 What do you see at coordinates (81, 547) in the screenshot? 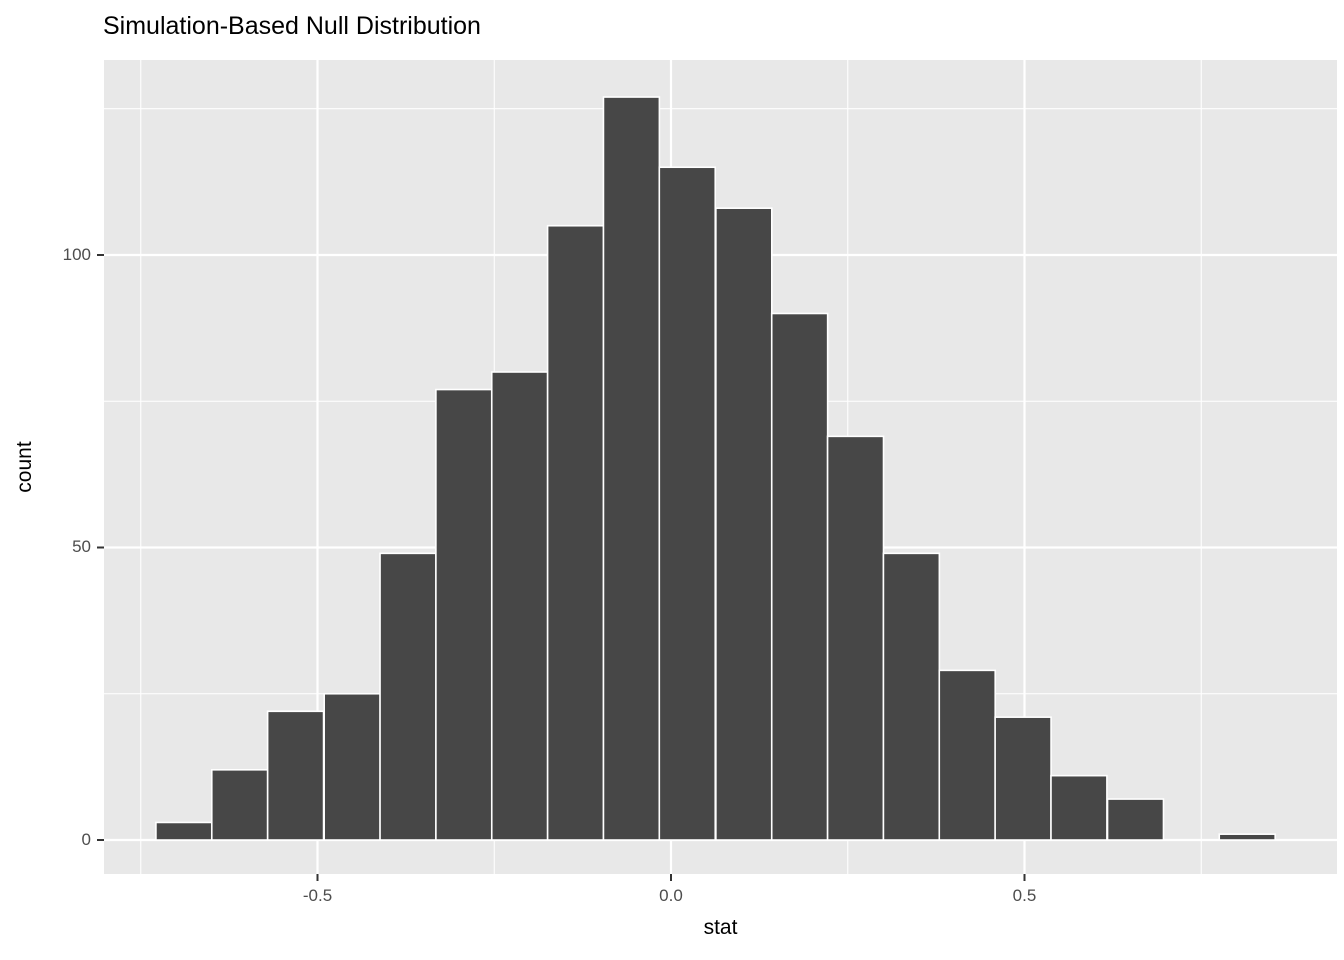
I see `y-axis-tick-label: 50` at bounding box center [81, 547].